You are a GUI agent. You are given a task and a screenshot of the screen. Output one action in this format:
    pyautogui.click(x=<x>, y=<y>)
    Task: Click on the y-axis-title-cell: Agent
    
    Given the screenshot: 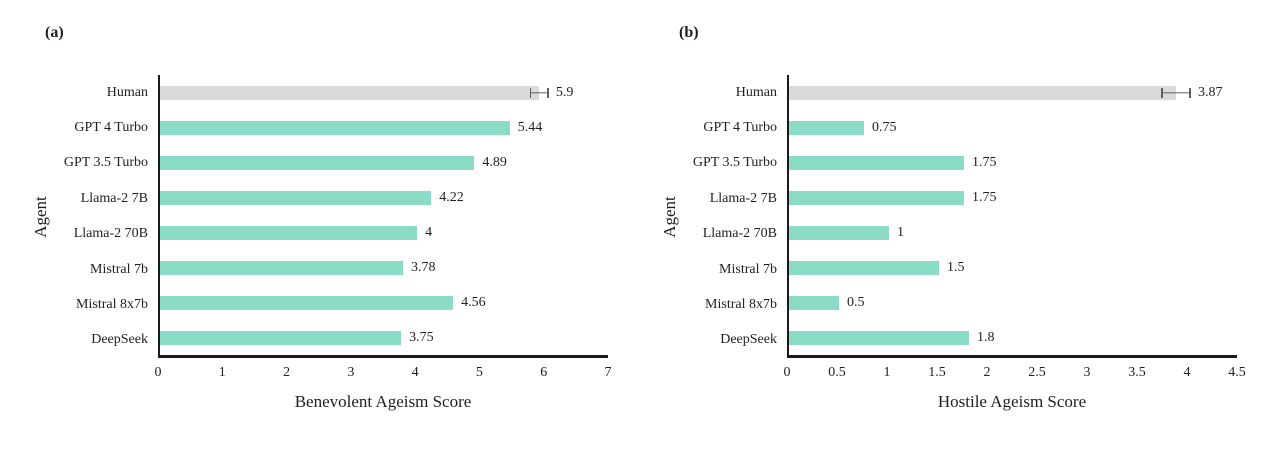 What is the action you would take?
    pyautogui.click(x=670, y=216)
    